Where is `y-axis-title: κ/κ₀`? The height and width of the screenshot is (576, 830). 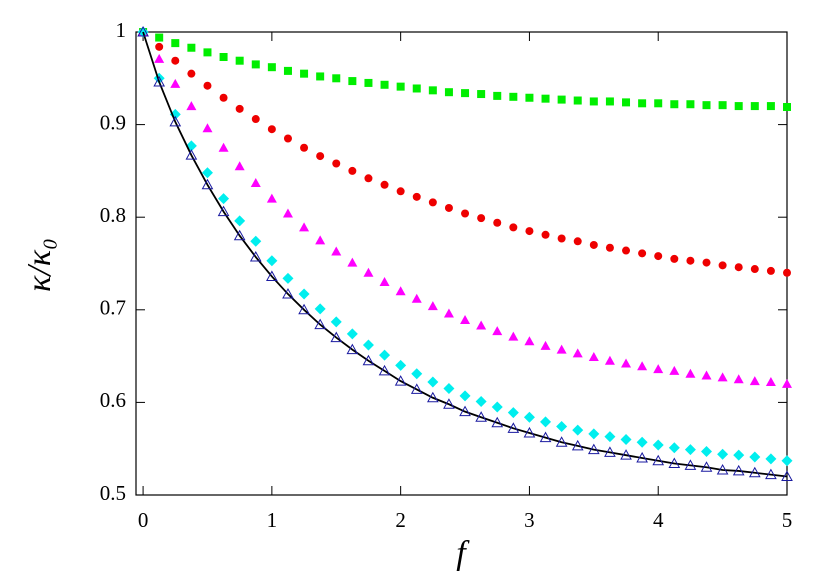
y-axis-title: κ/κ₀ is located at coordinates (39, 265).